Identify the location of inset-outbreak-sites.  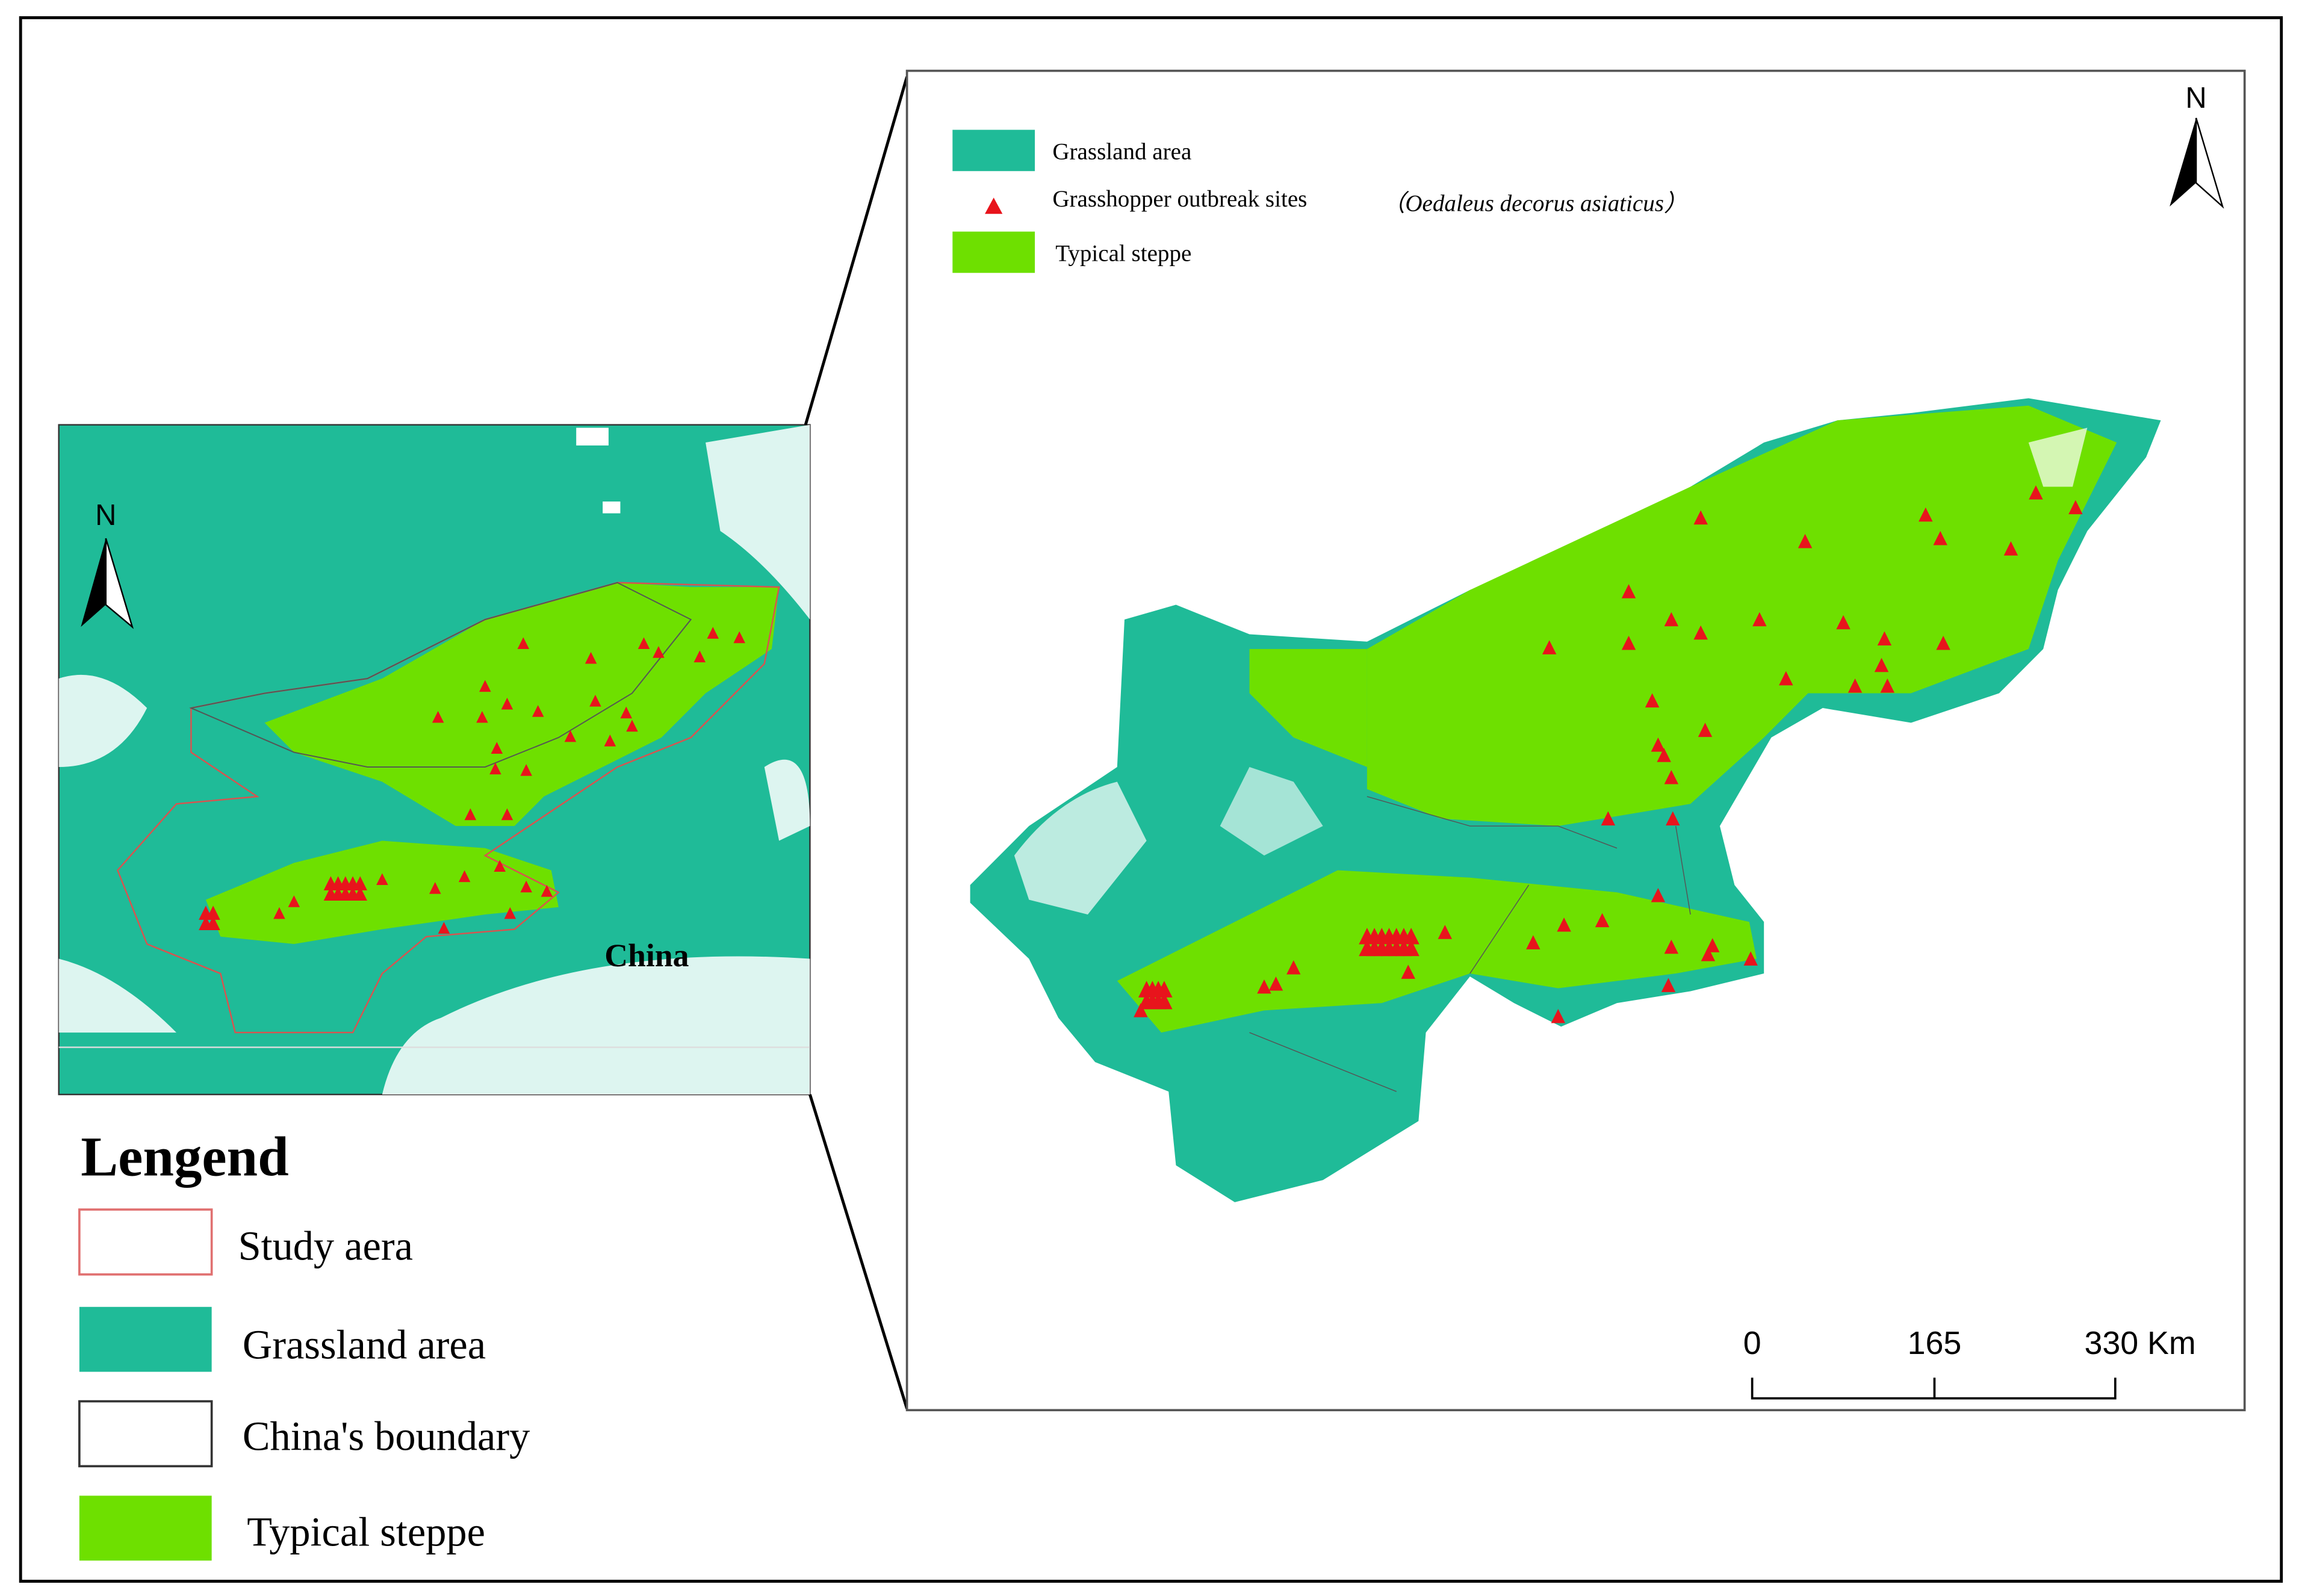
(472, 780).